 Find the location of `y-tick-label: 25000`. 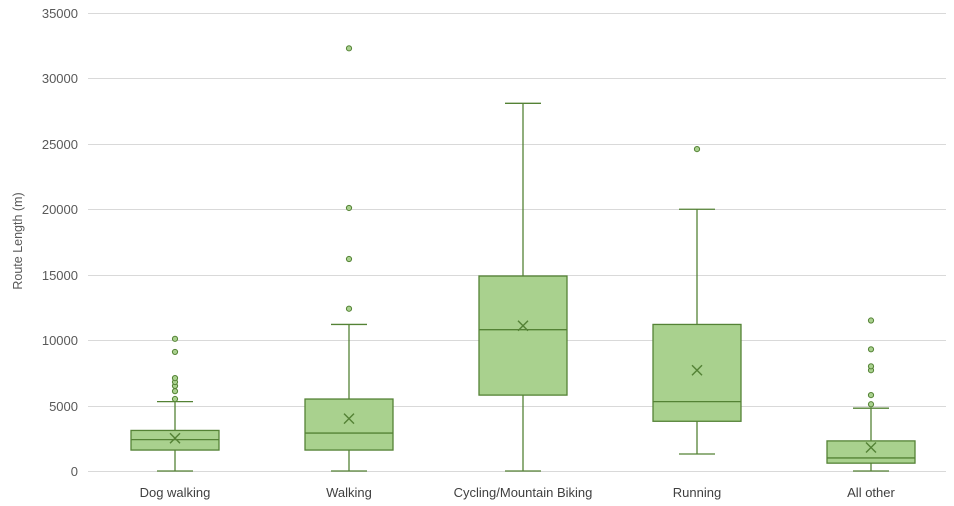

y-tick-label: 25000 is located at coordinates (60, 144).